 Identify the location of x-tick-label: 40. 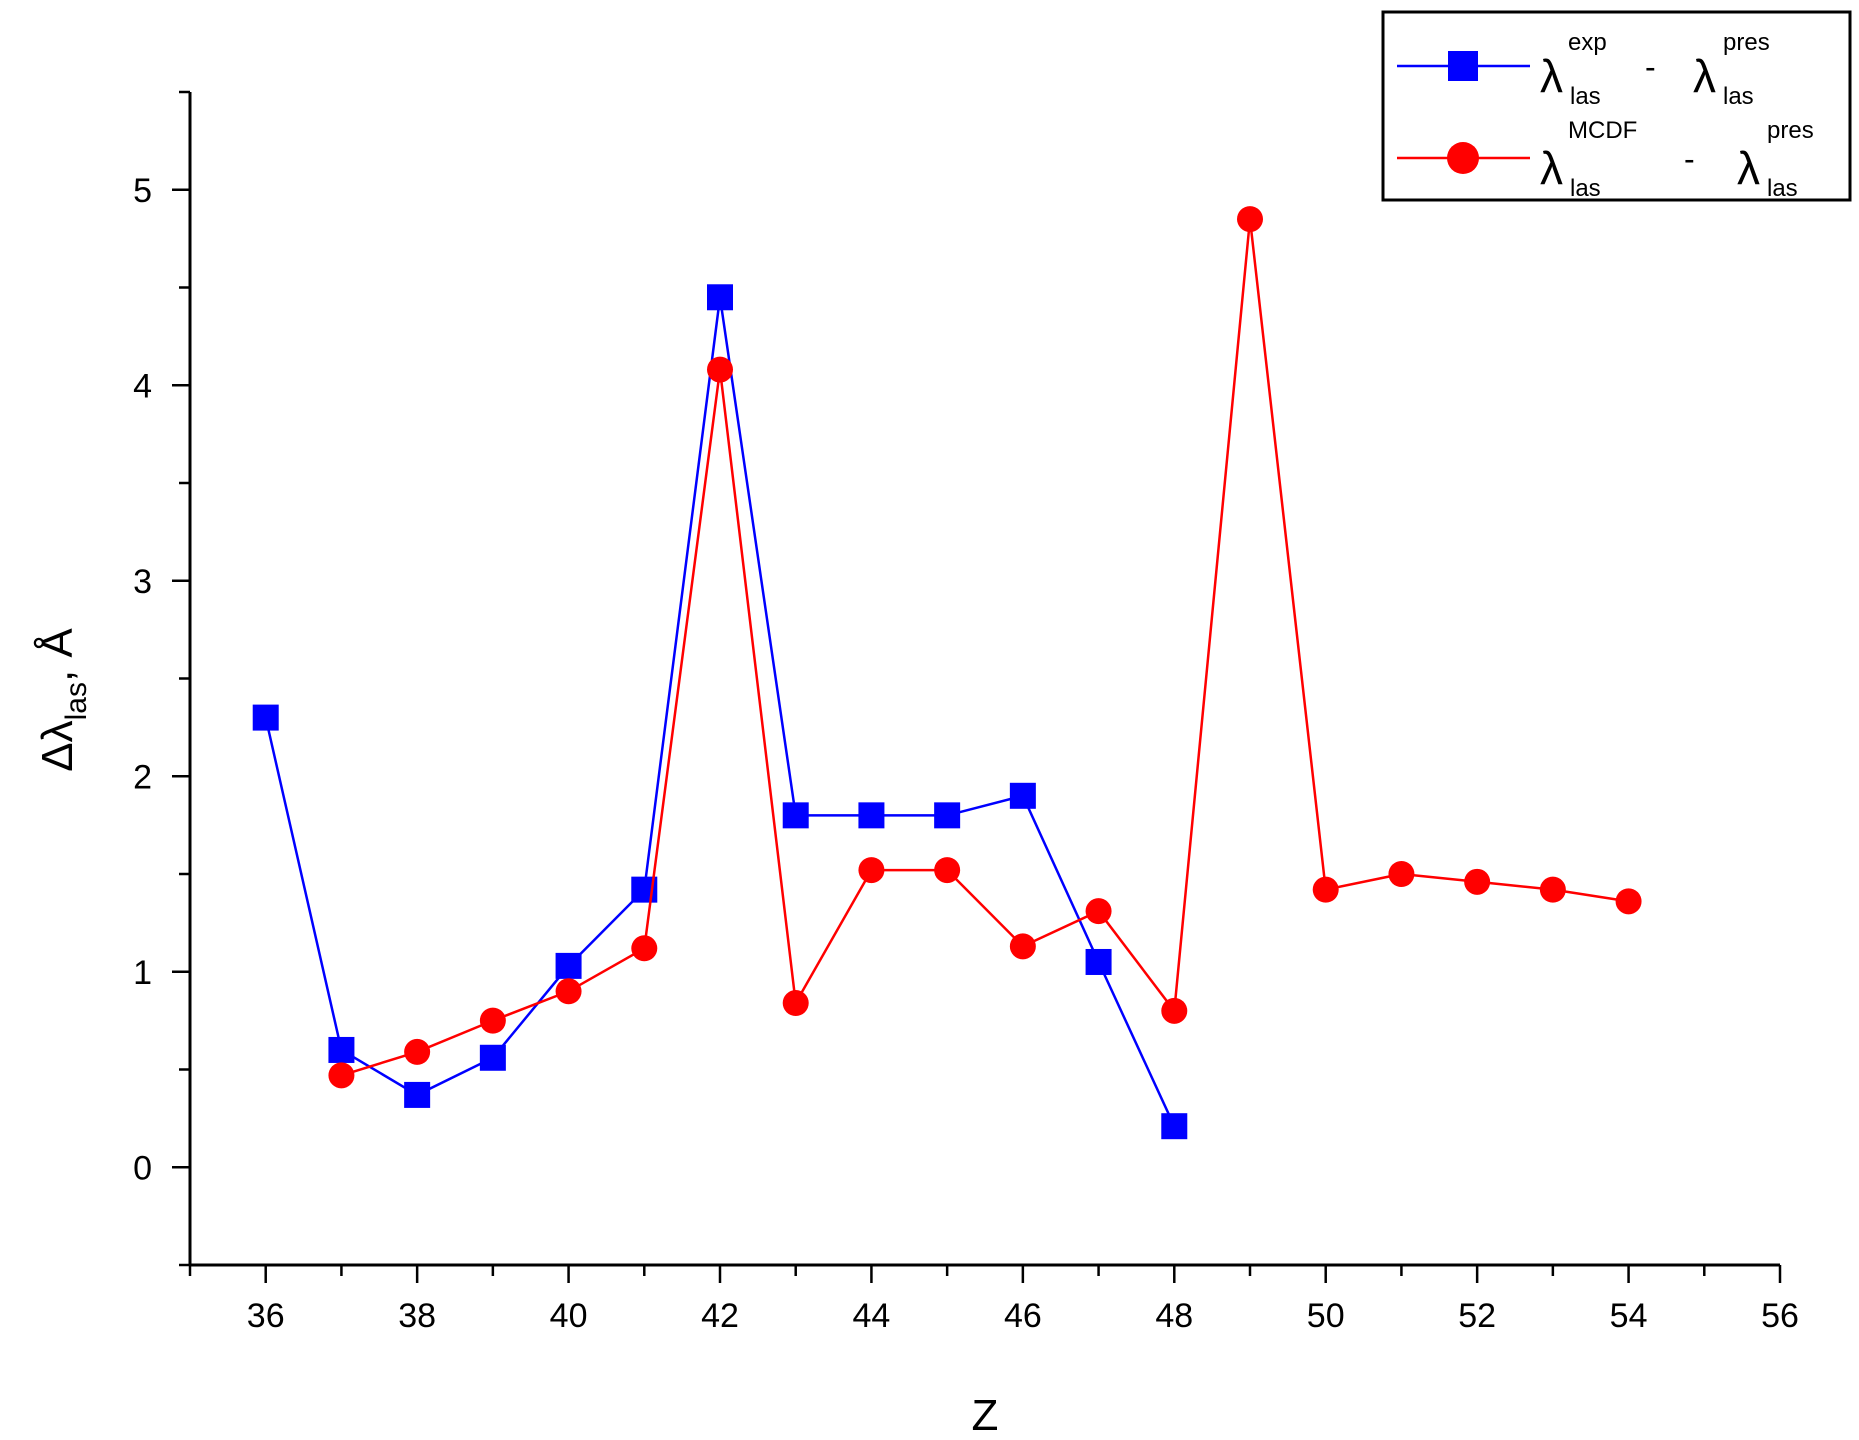
(569, 1316).